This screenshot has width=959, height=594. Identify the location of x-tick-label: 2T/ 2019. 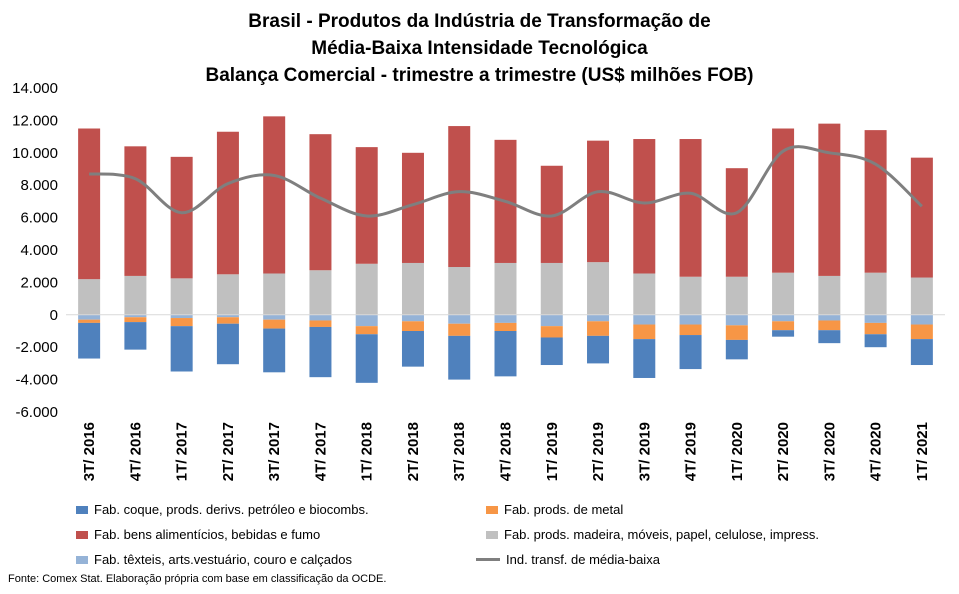
(598, 451).